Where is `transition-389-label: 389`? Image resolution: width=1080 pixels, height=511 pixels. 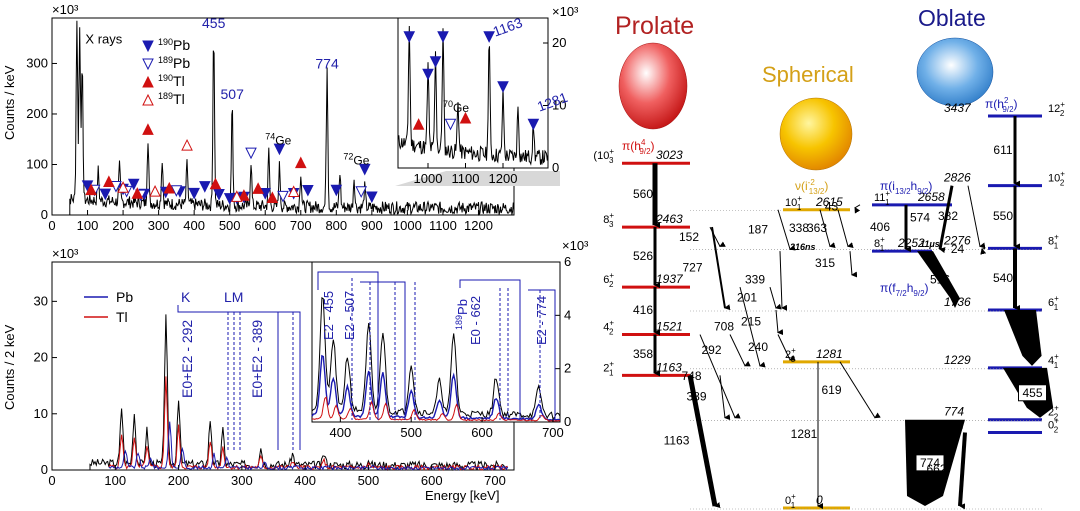
transition-389-label: 389 is located at coordinates (696, 397).